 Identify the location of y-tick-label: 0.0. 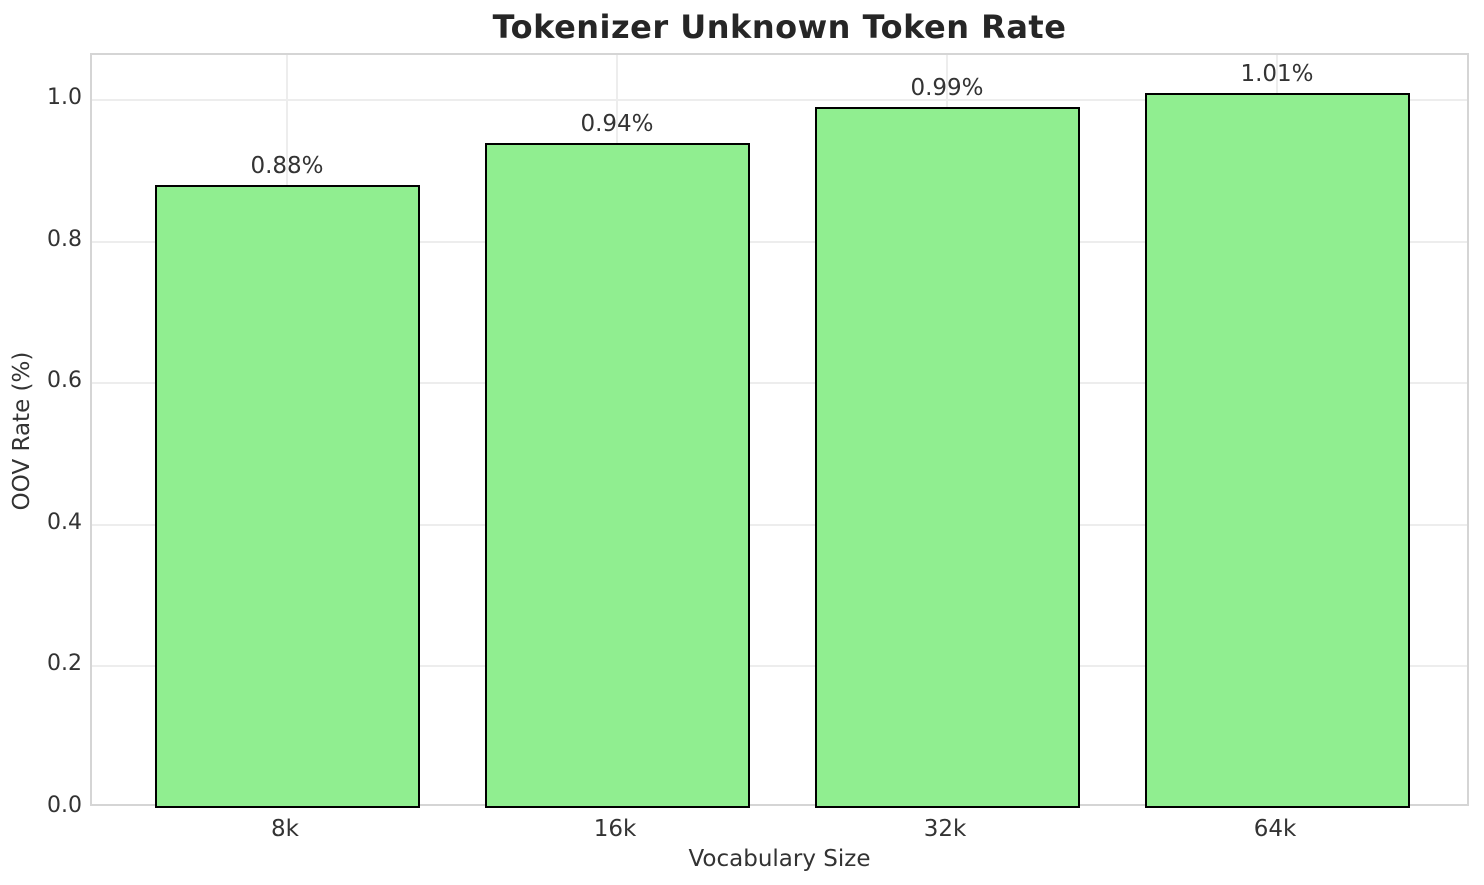
(64, 805).